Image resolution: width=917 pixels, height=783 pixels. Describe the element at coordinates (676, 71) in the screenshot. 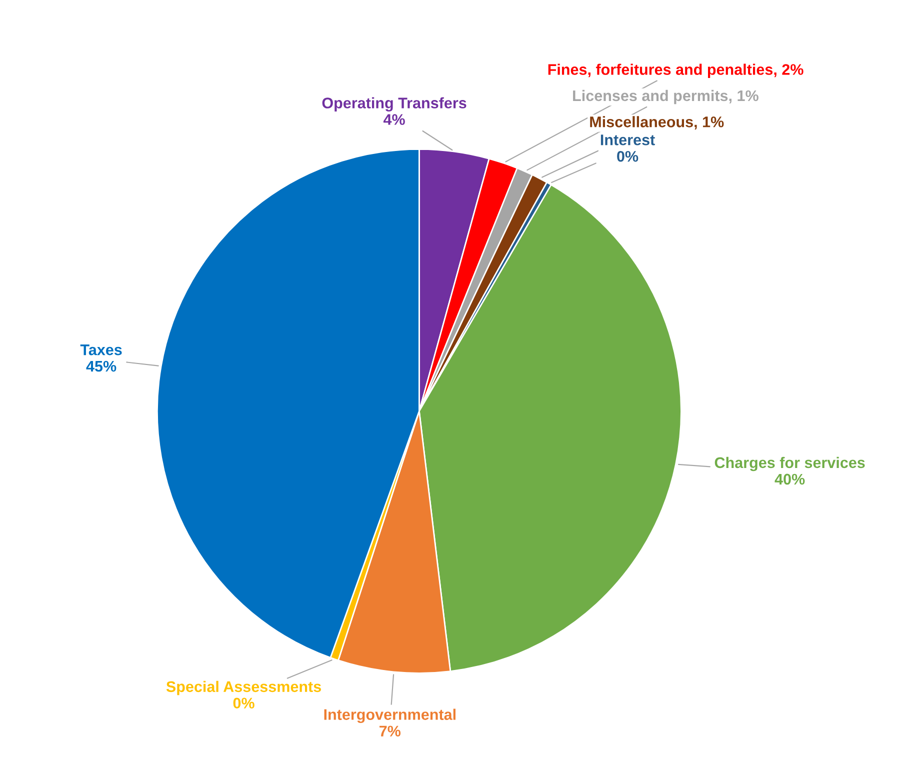

I see `slice-label: Fines, forfeitures and penalties, 2%` at that location.